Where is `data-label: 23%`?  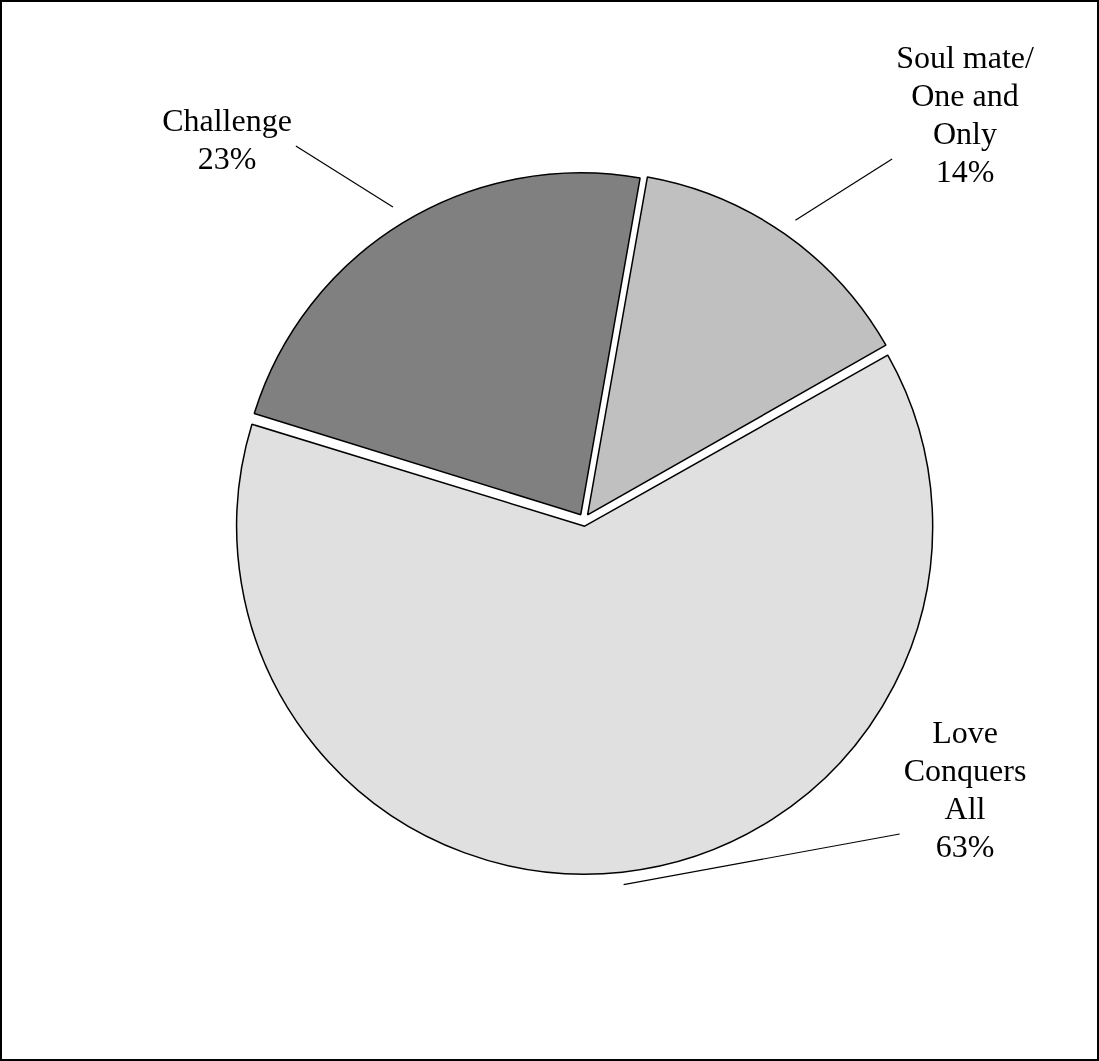 data-label: 23% is located at coordinates (227, 158).